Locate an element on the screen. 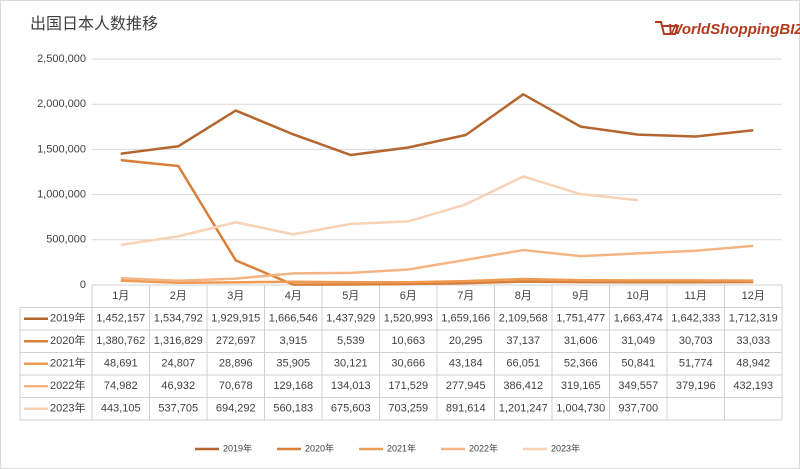 Image resolution: width=800 pixels, height=469 pixels. logo: WorldShoppingBIZ is located at coordinates (734, 29).